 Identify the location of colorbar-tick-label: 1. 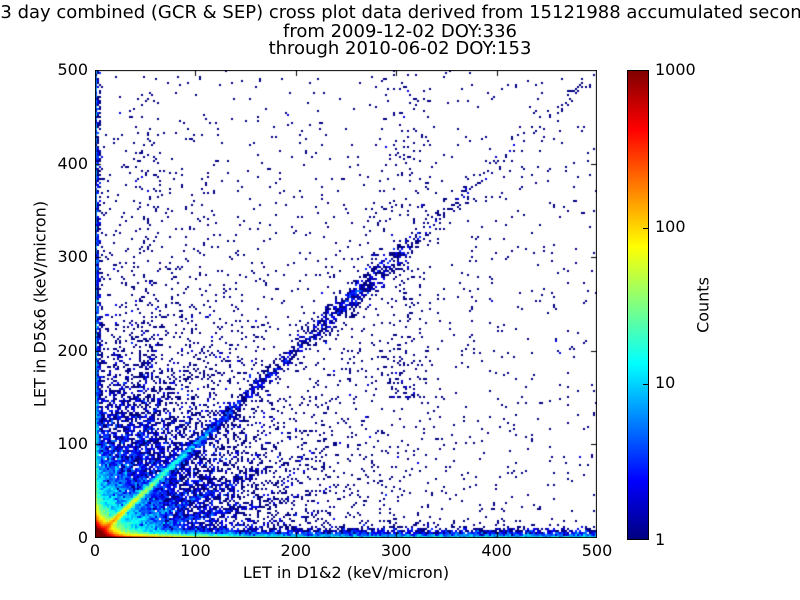
(660, 539).